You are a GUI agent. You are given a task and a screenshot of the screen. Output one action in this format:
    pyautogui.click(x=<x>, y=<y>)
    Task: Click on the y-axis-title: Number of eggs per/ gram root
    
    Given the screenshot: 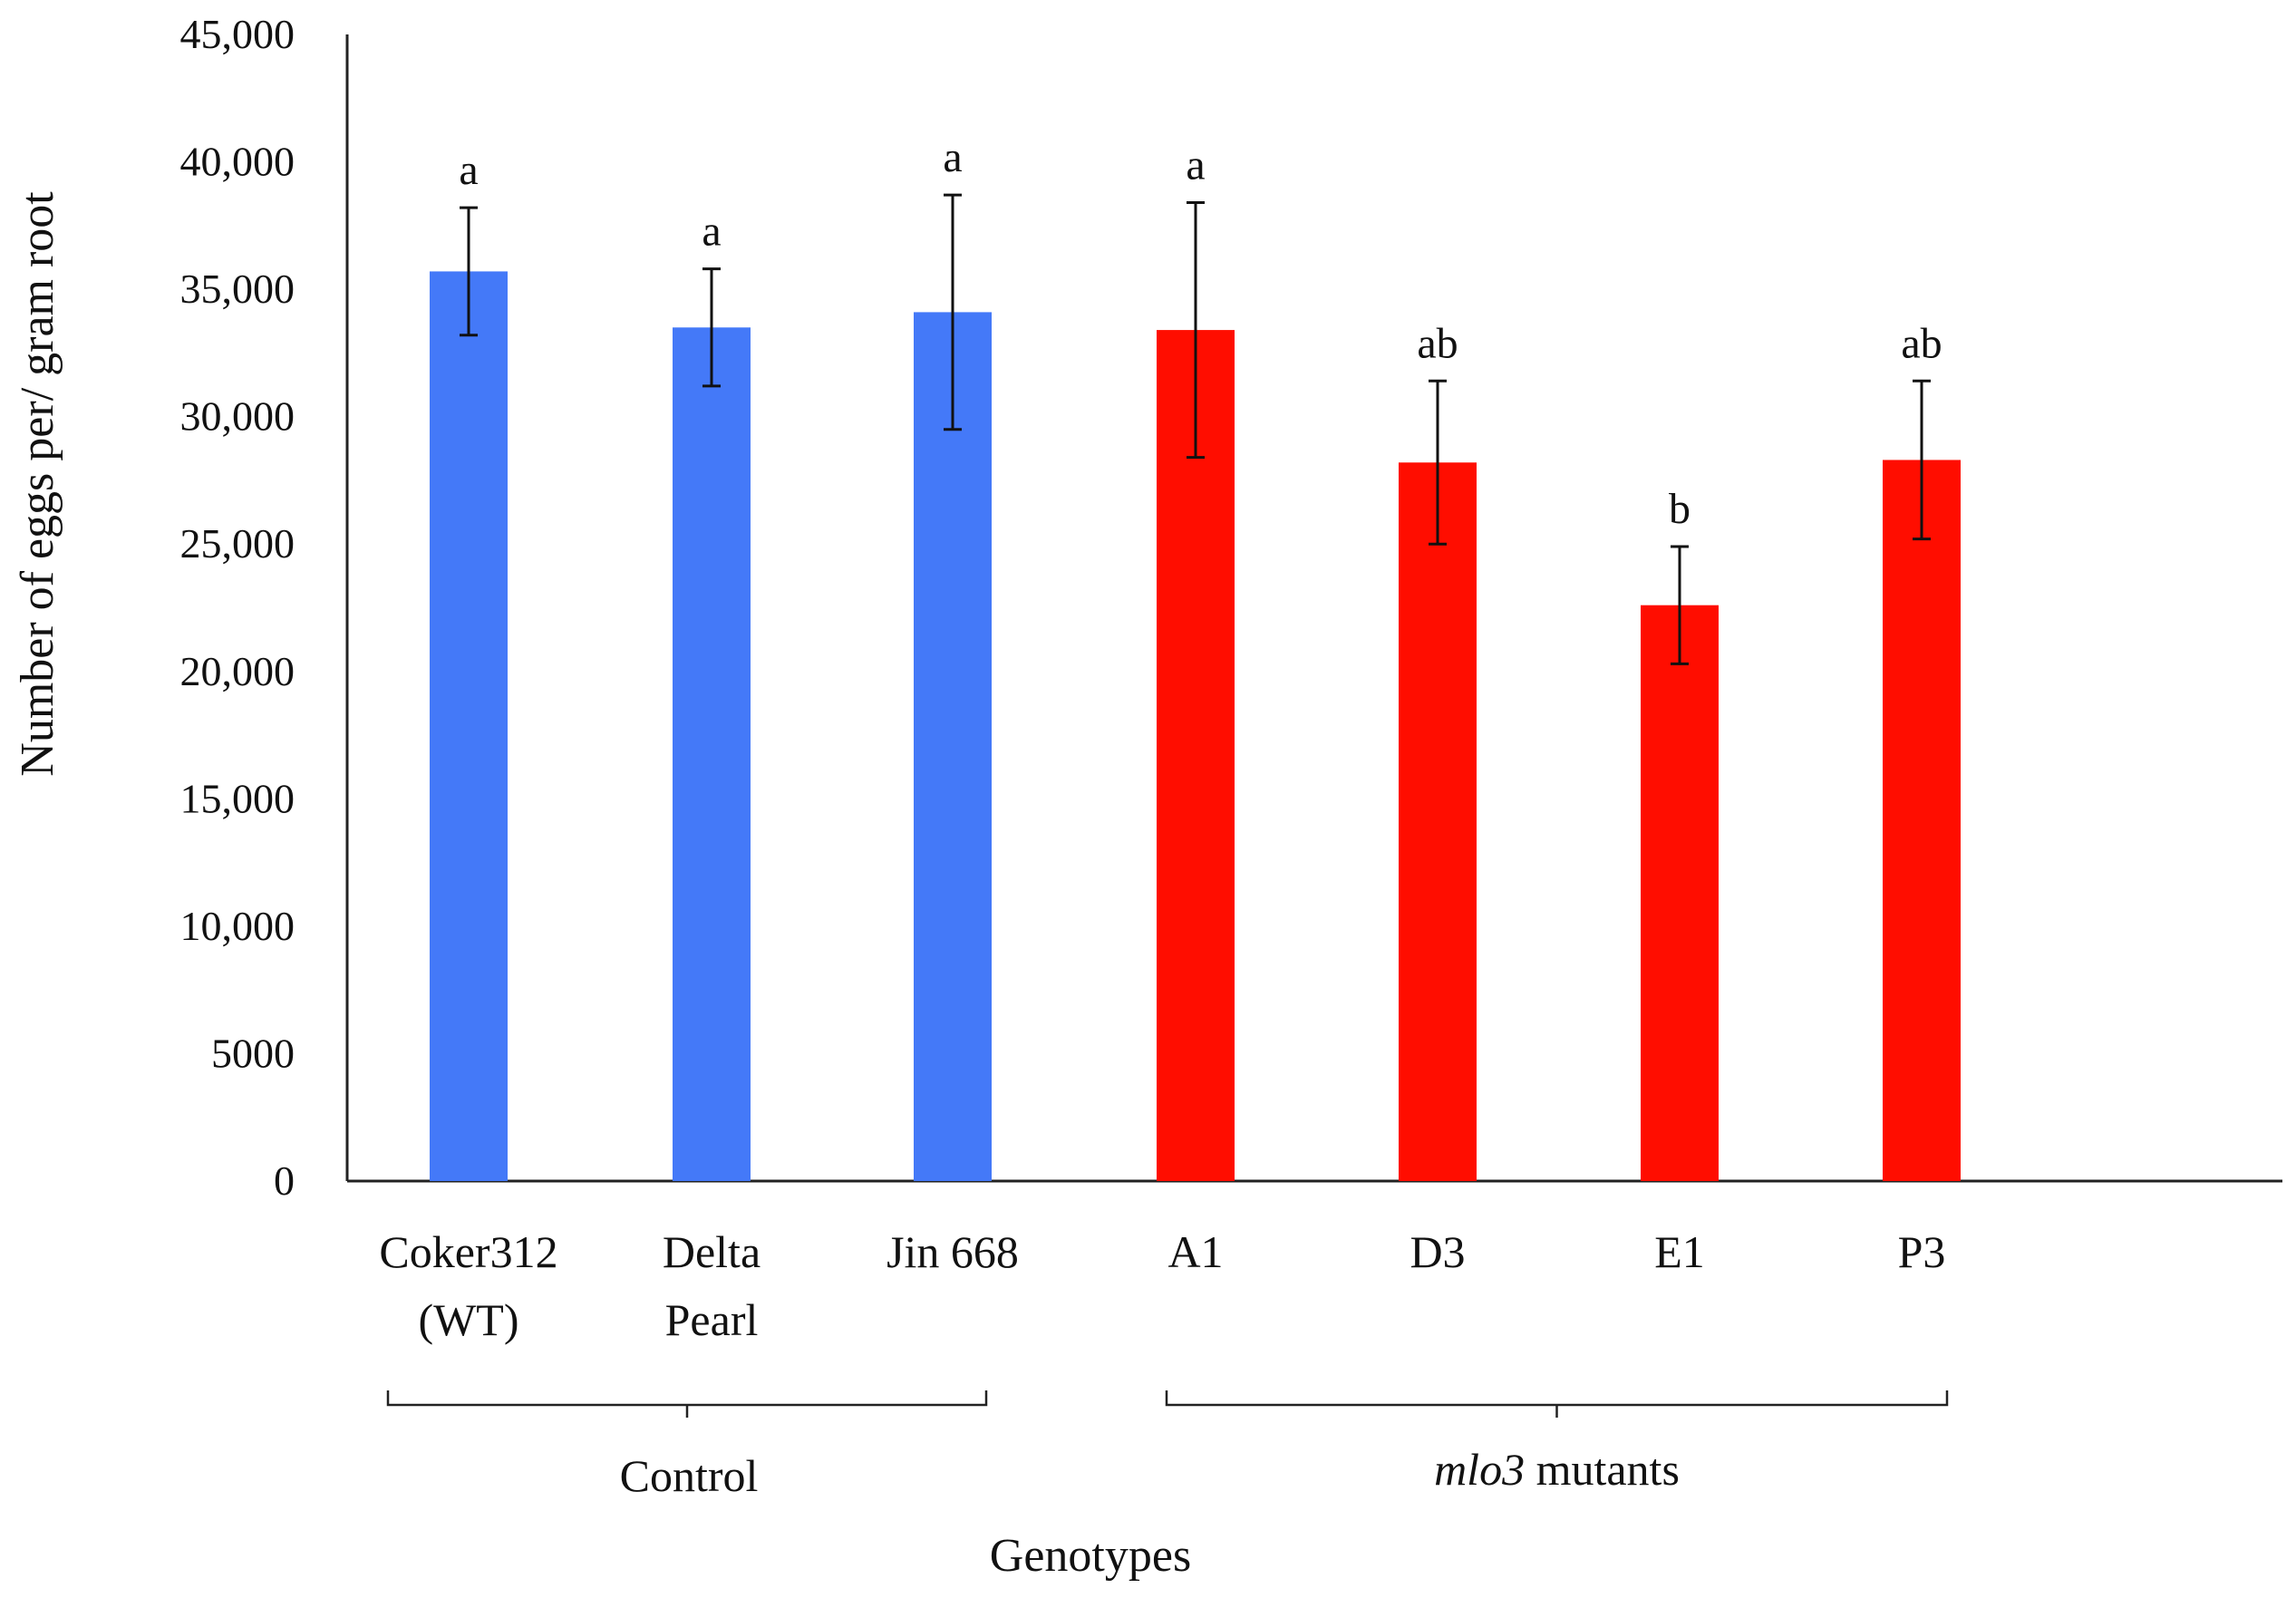 What is the action you would take?
    pyautogui.click(x=37, y=484)
    